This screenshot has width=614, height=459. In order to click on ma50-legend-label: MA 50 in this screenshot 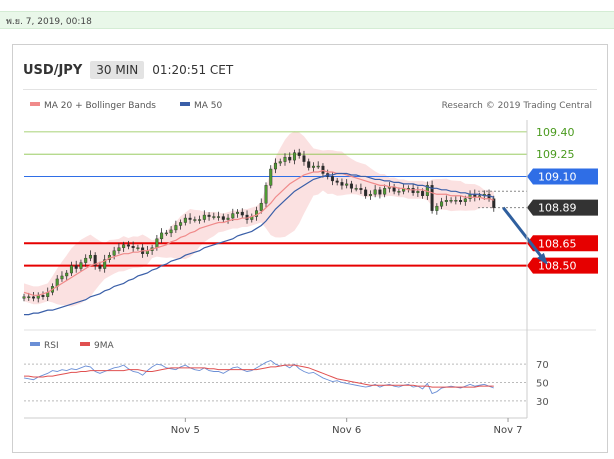, I will do `click(208, 106)`.